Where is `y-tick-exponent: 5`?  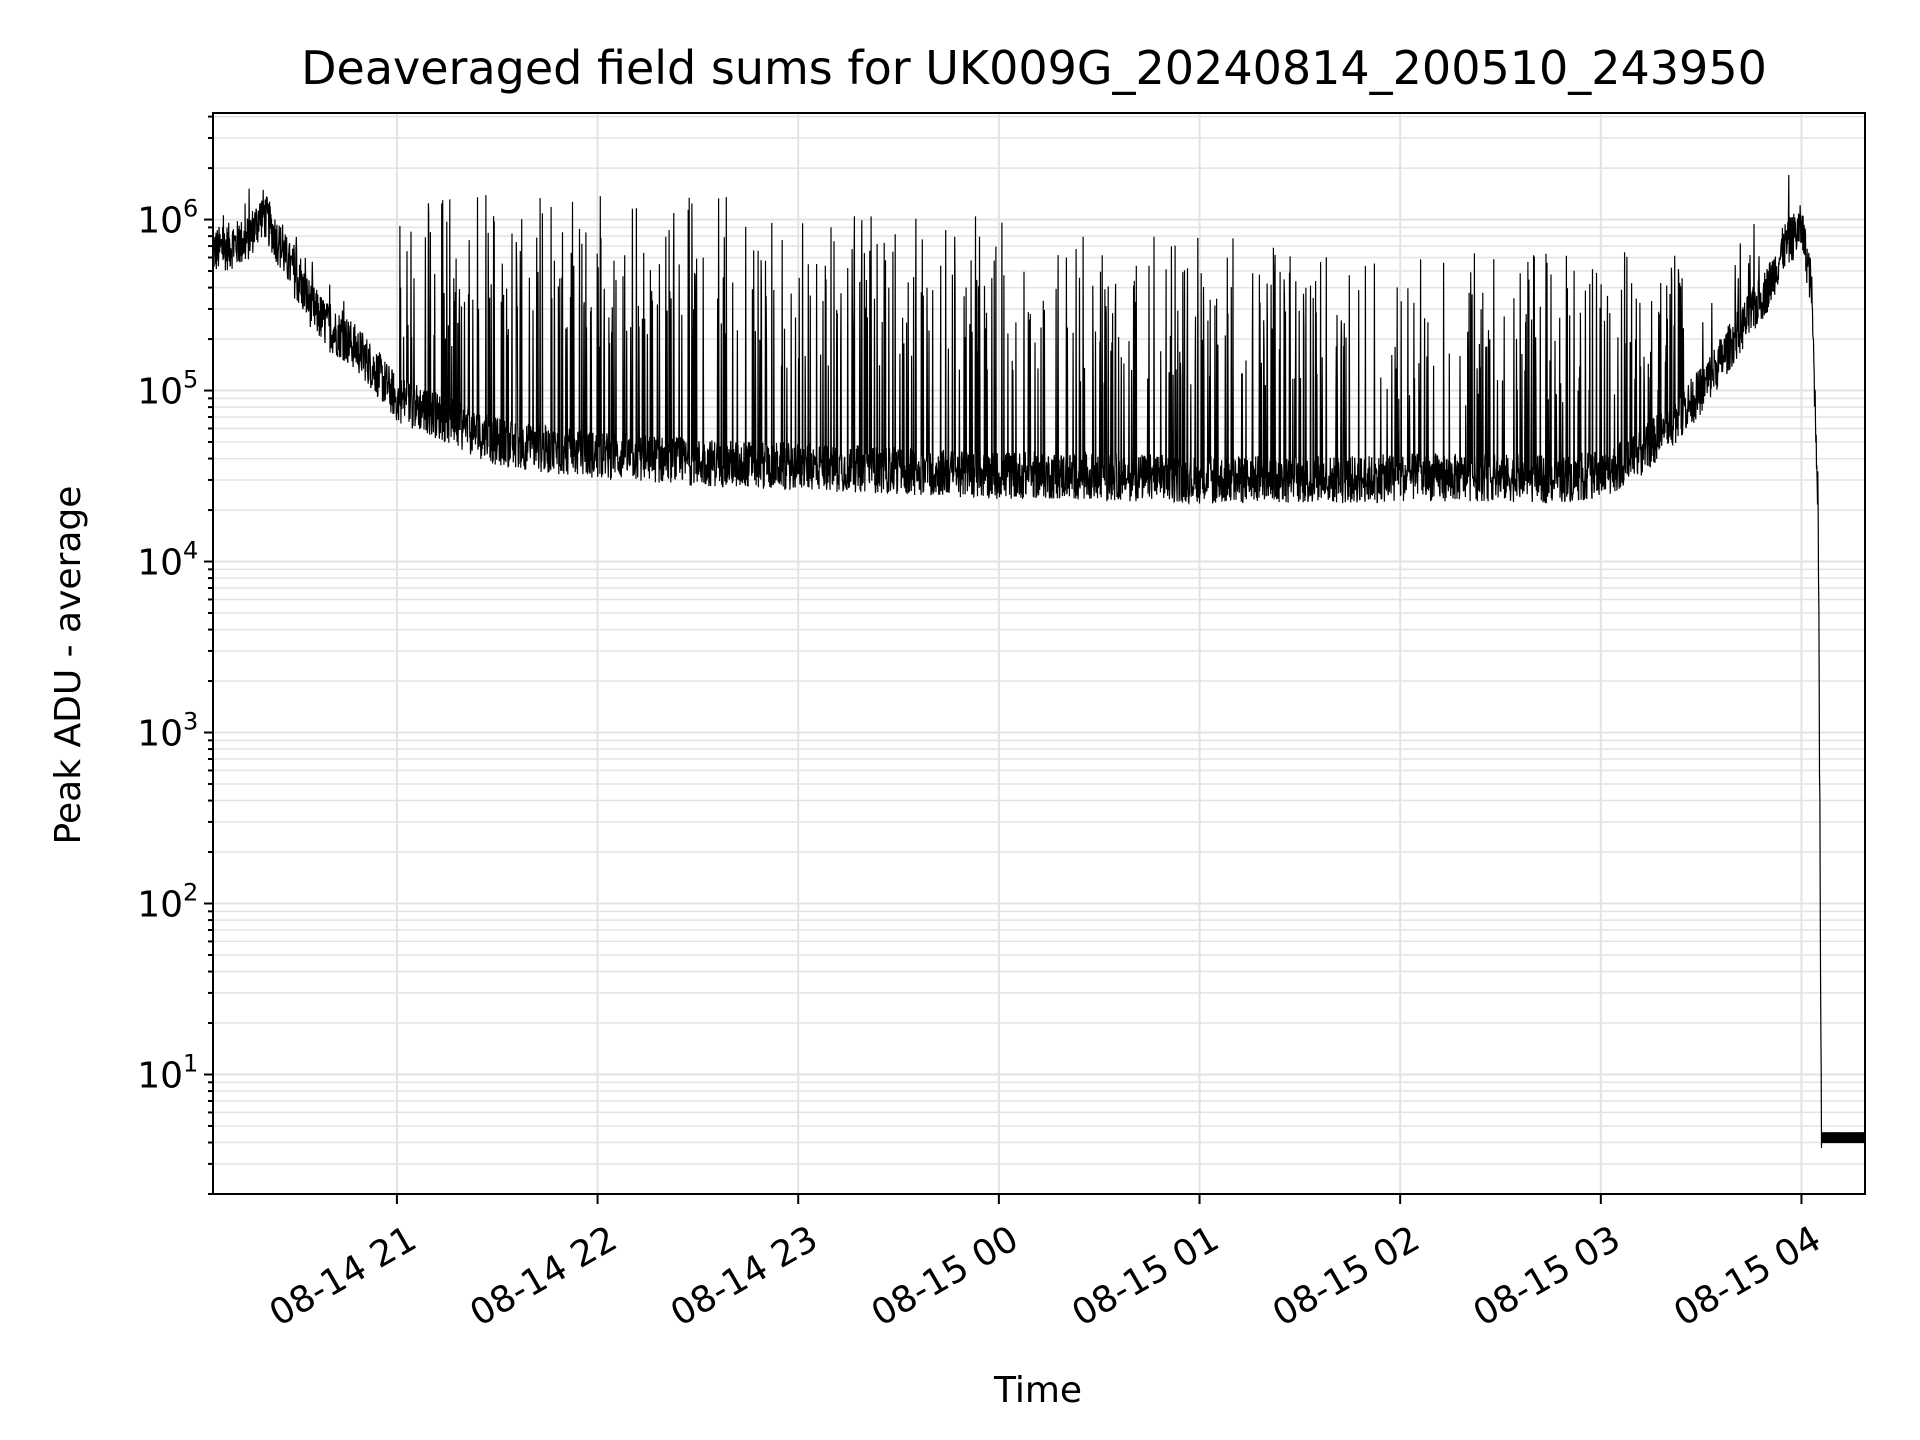
y-tick-exponent: 5 is located at coordinates (190, 380).